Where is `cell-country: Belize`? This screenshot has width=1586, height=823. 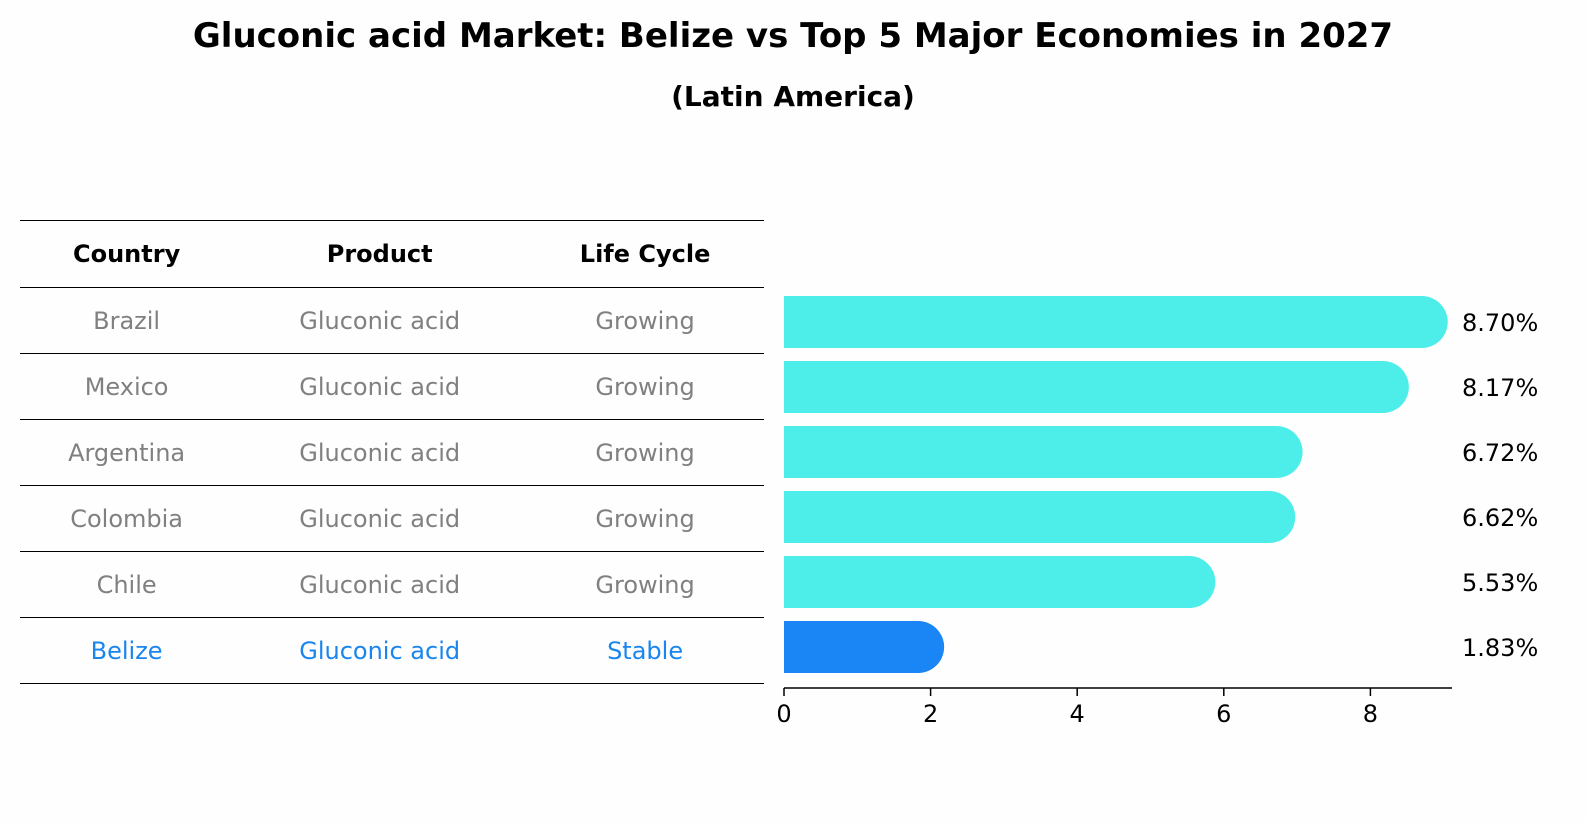 cell-country: Belize is located at coordinates (127, 650).